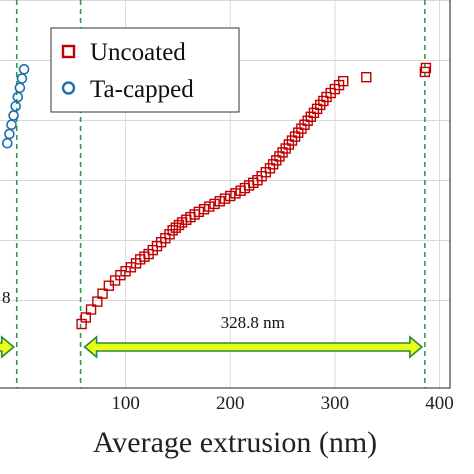 The image size is (474, 474). I want to click on legend: Uncoated Ta-capped, so click(145, 70).